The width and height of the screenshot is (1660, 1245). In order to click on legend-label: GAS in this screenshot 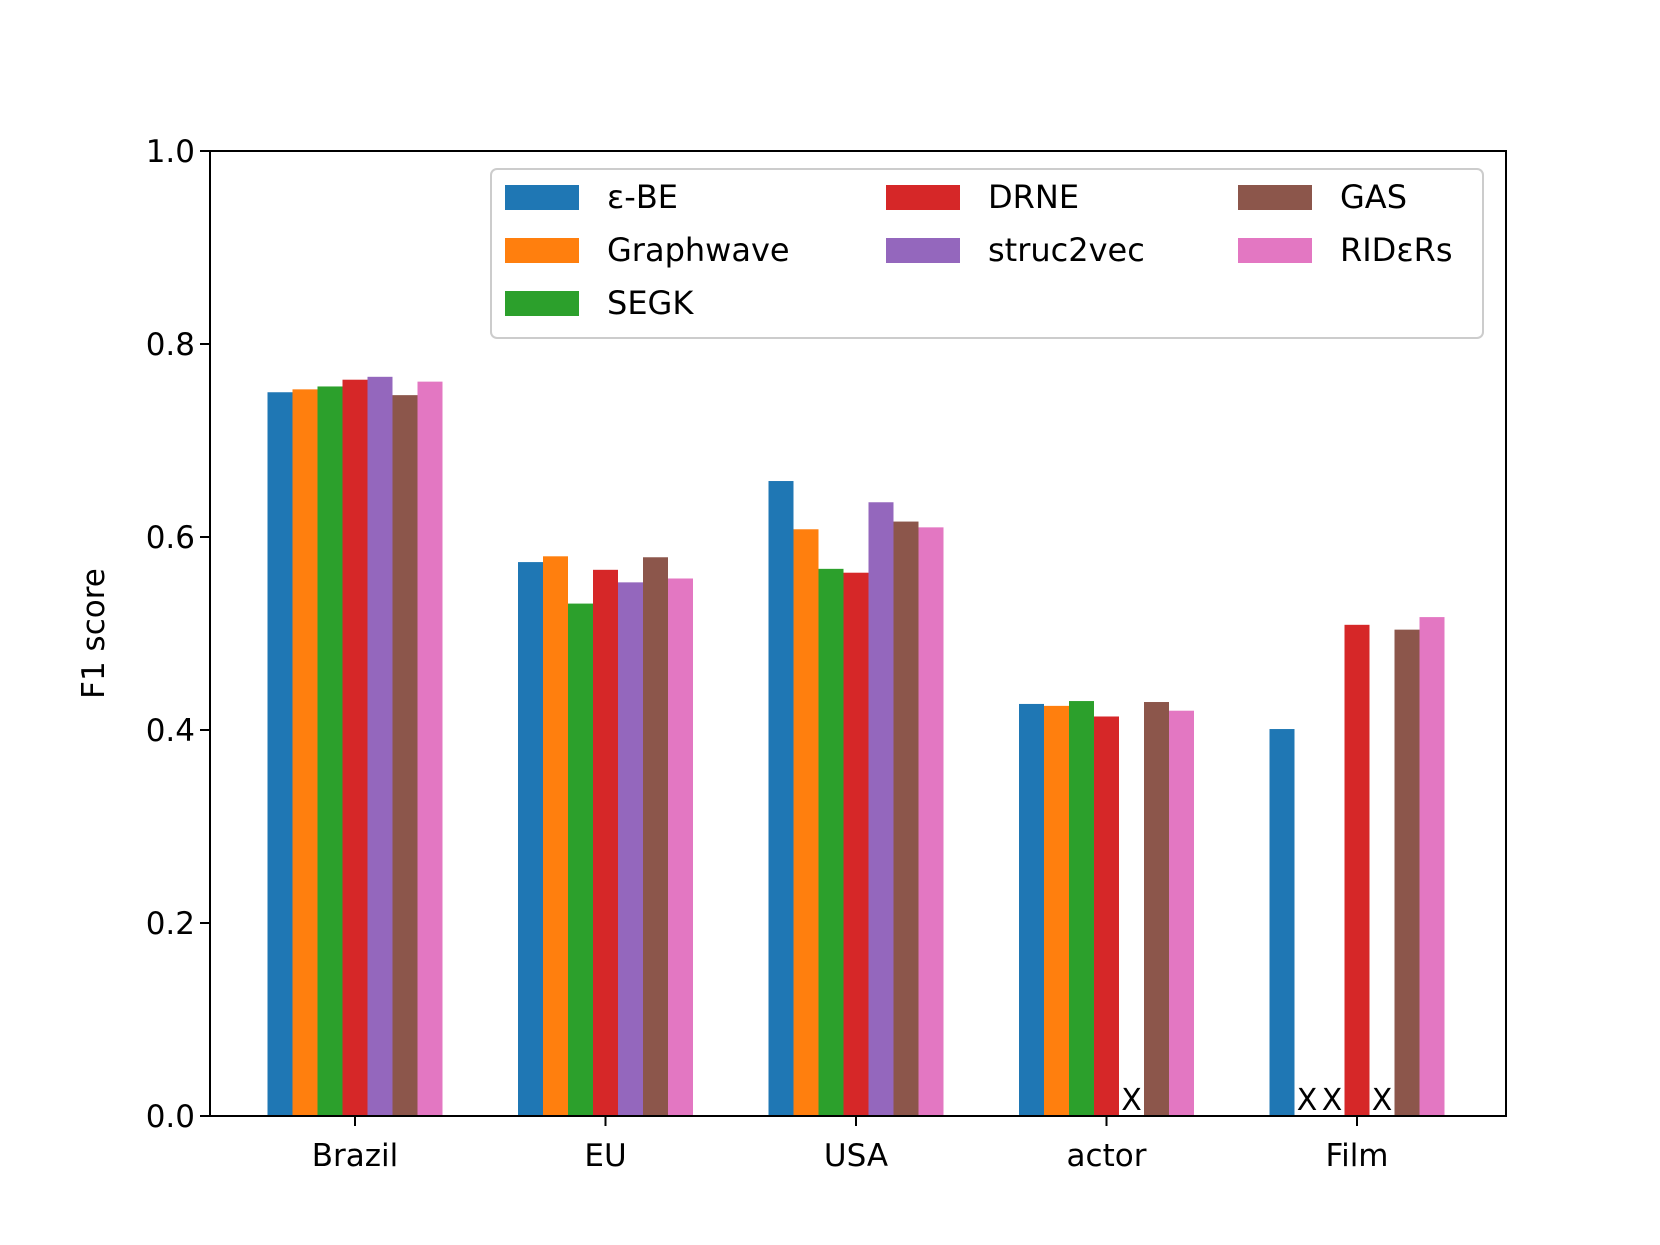, I will do `click(1373, 197)`.